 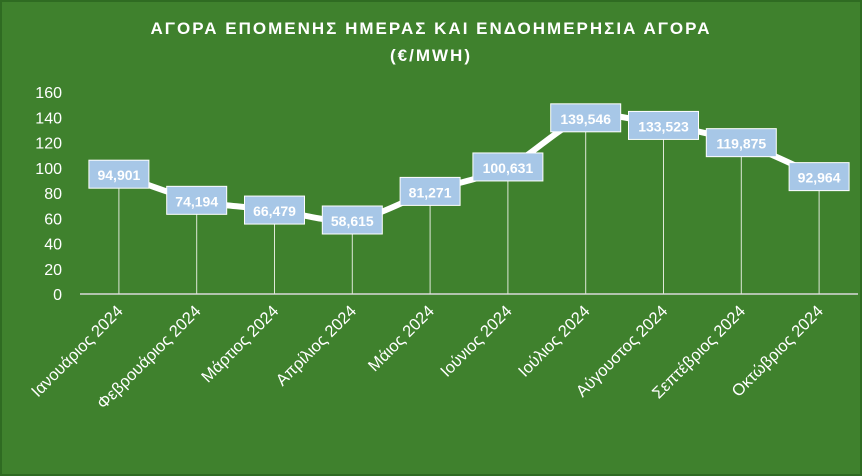 I want to click on y-tick-label: 140, so click(x=48, y=118).